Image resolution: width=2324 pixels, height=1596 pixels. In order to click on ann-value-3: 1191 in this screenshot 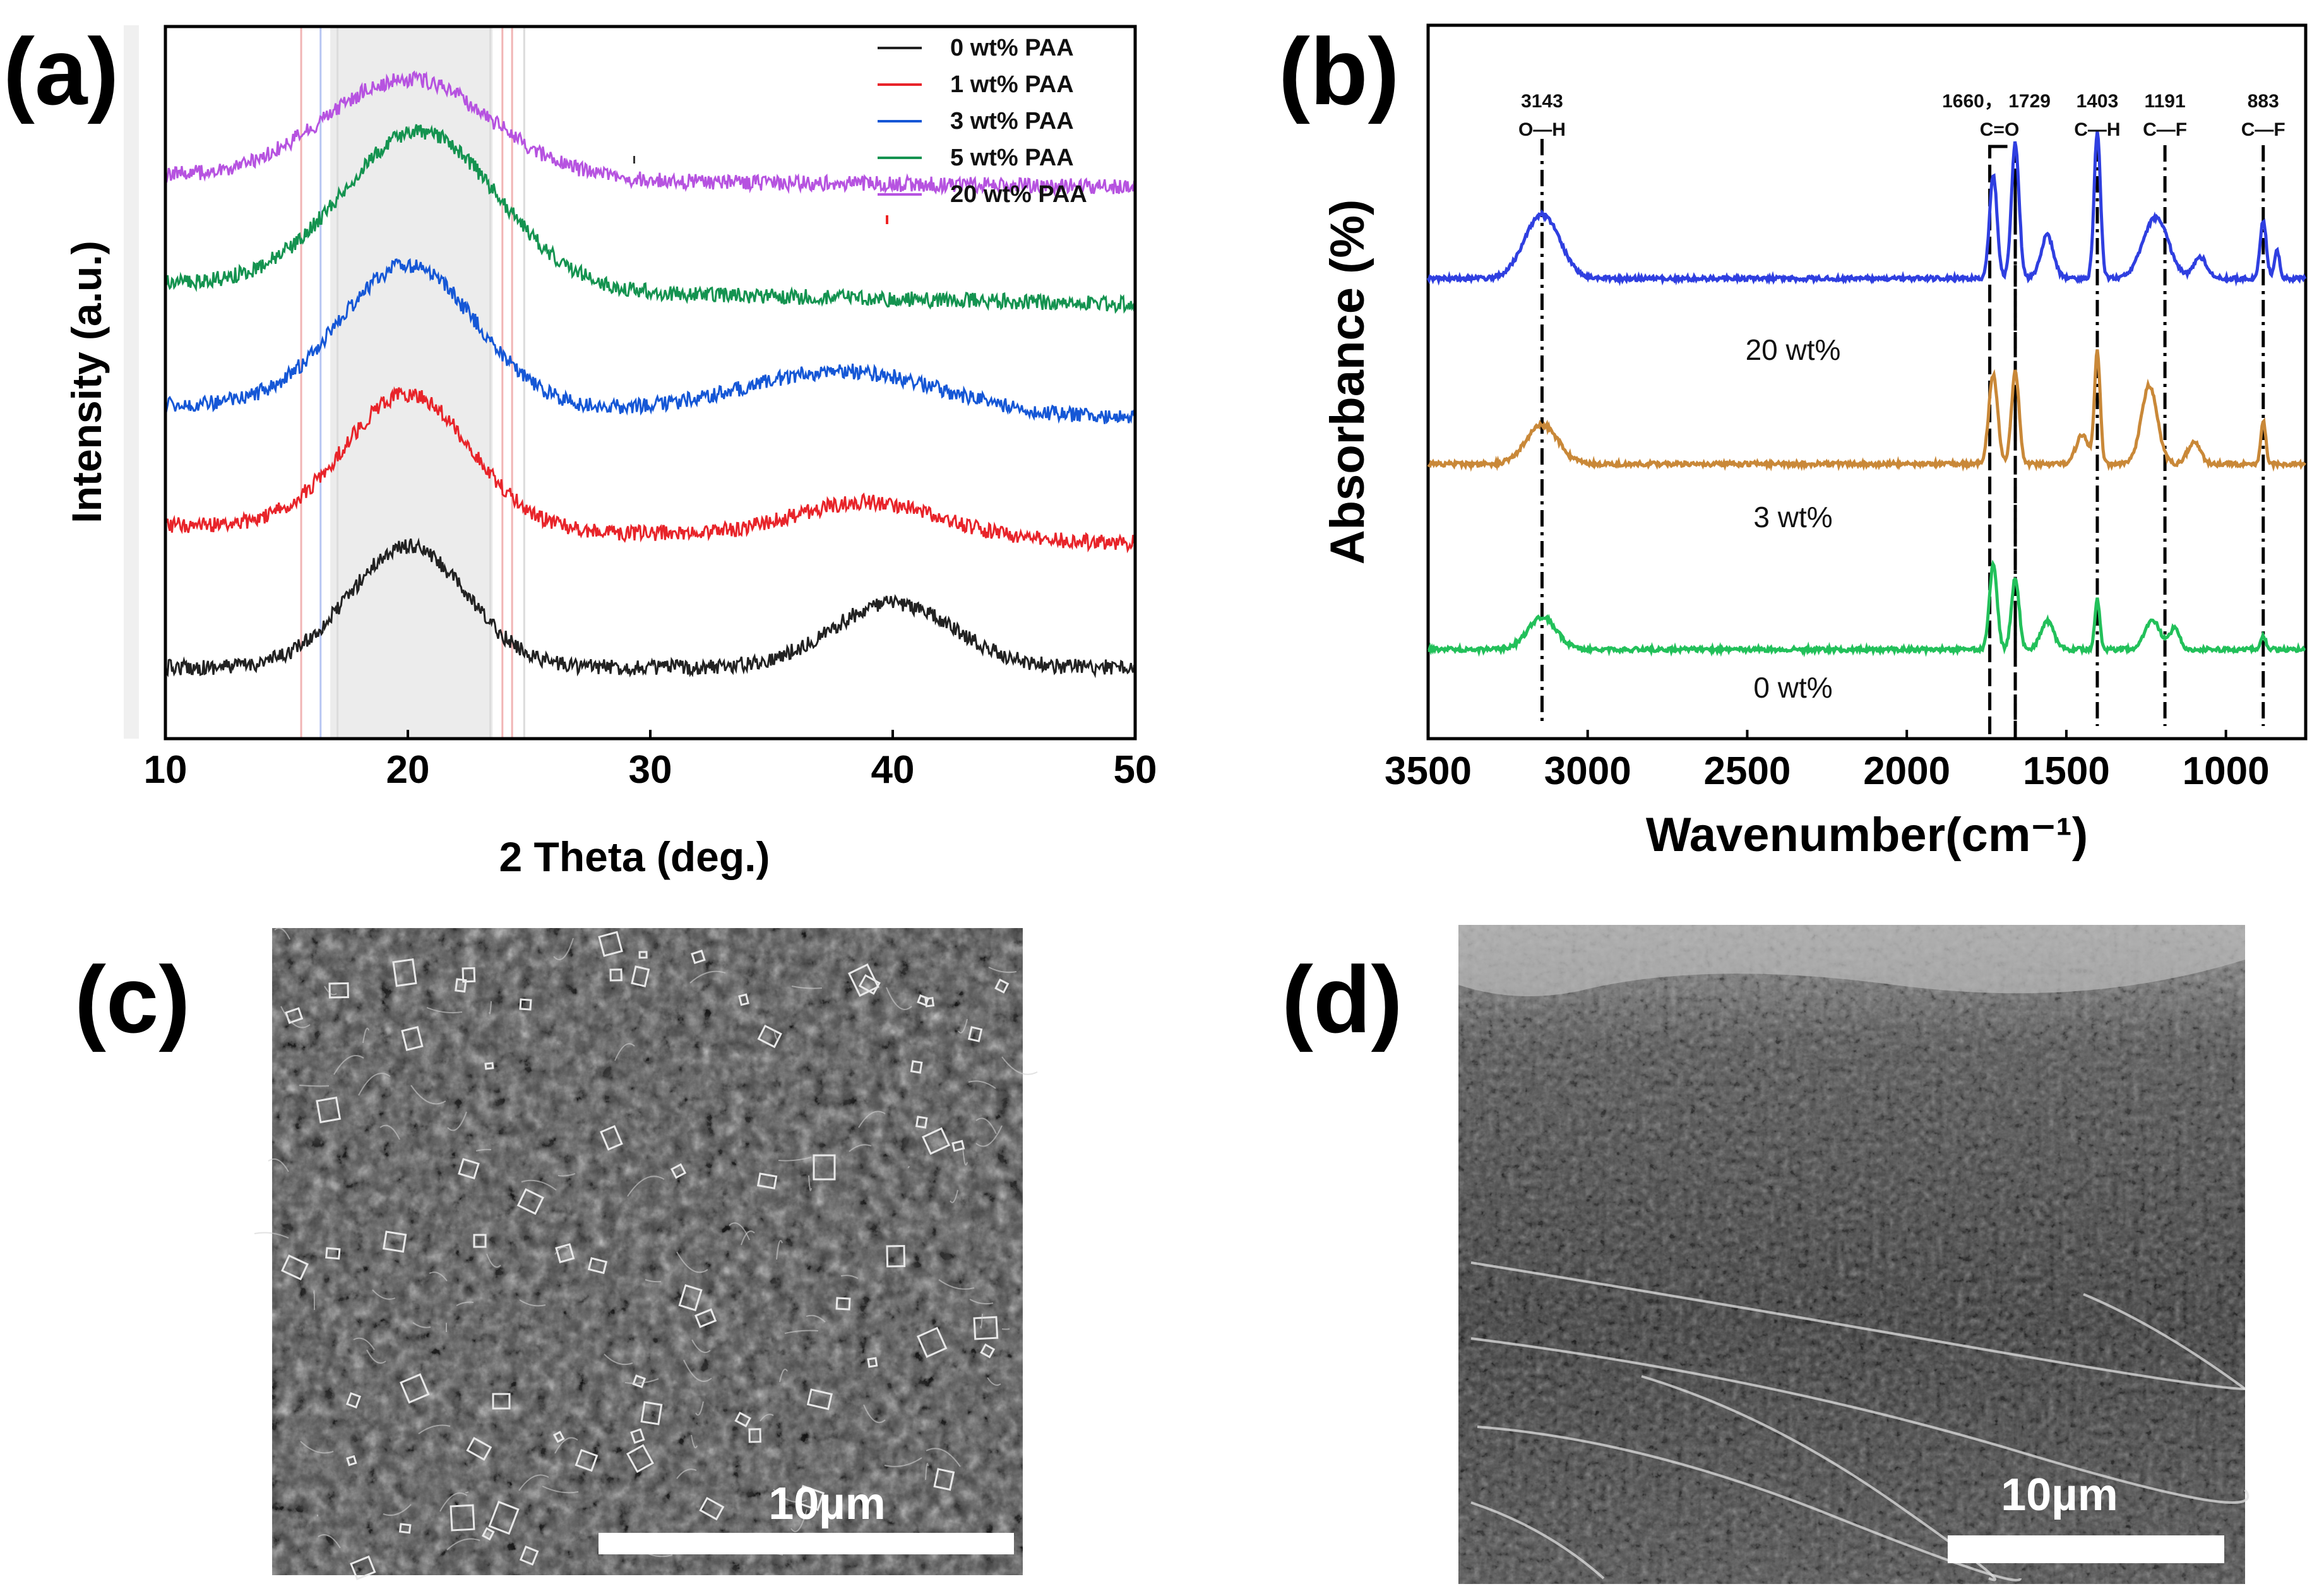, I will do `click(2165, 101)`.